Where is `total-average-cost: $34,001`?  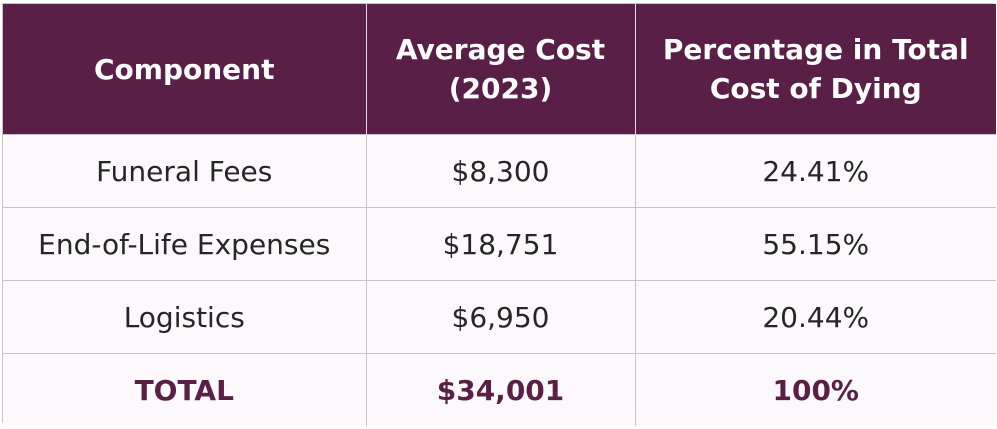 total-average-cost: $34,001 is located at coordinates (501, 389).